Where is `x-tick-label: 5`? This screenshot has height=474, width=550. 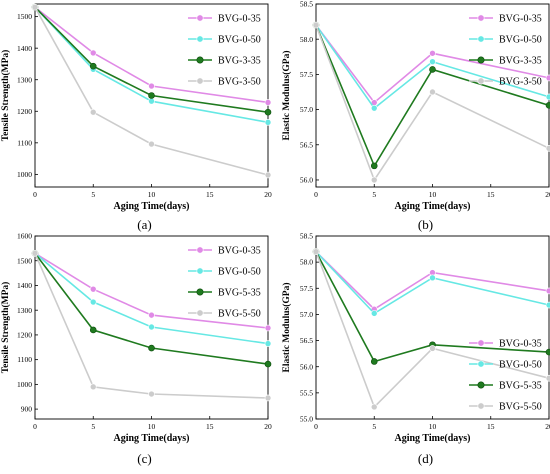
x-tick-label: 5 is located at coordinates (374, 426).